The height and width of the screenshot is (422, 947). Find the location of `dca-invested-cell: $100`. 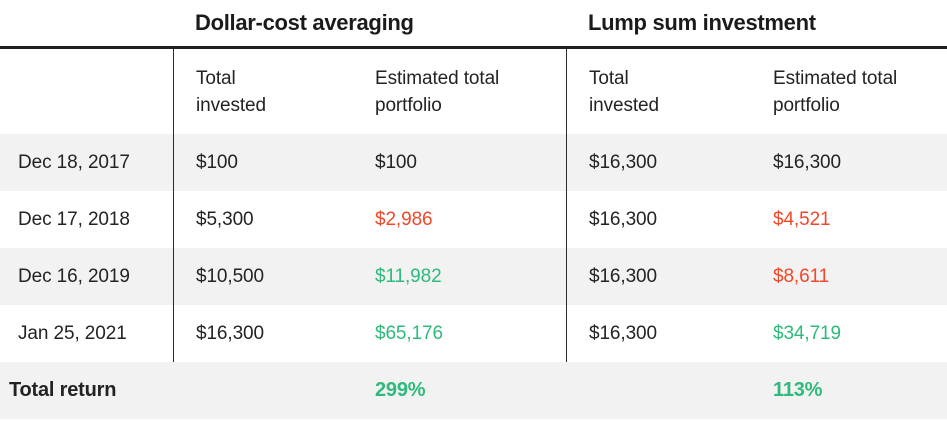

dca-invested-cell: $100 is located at coordinates (263, 162).